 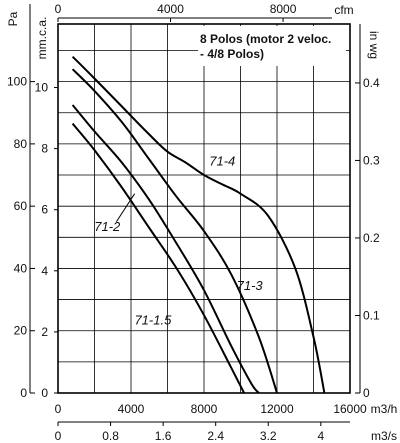 What do you see at coordinates (58, 409) in the screenshot?
I see `tick-label-m3h: 0` at bounding box center [58, 409].